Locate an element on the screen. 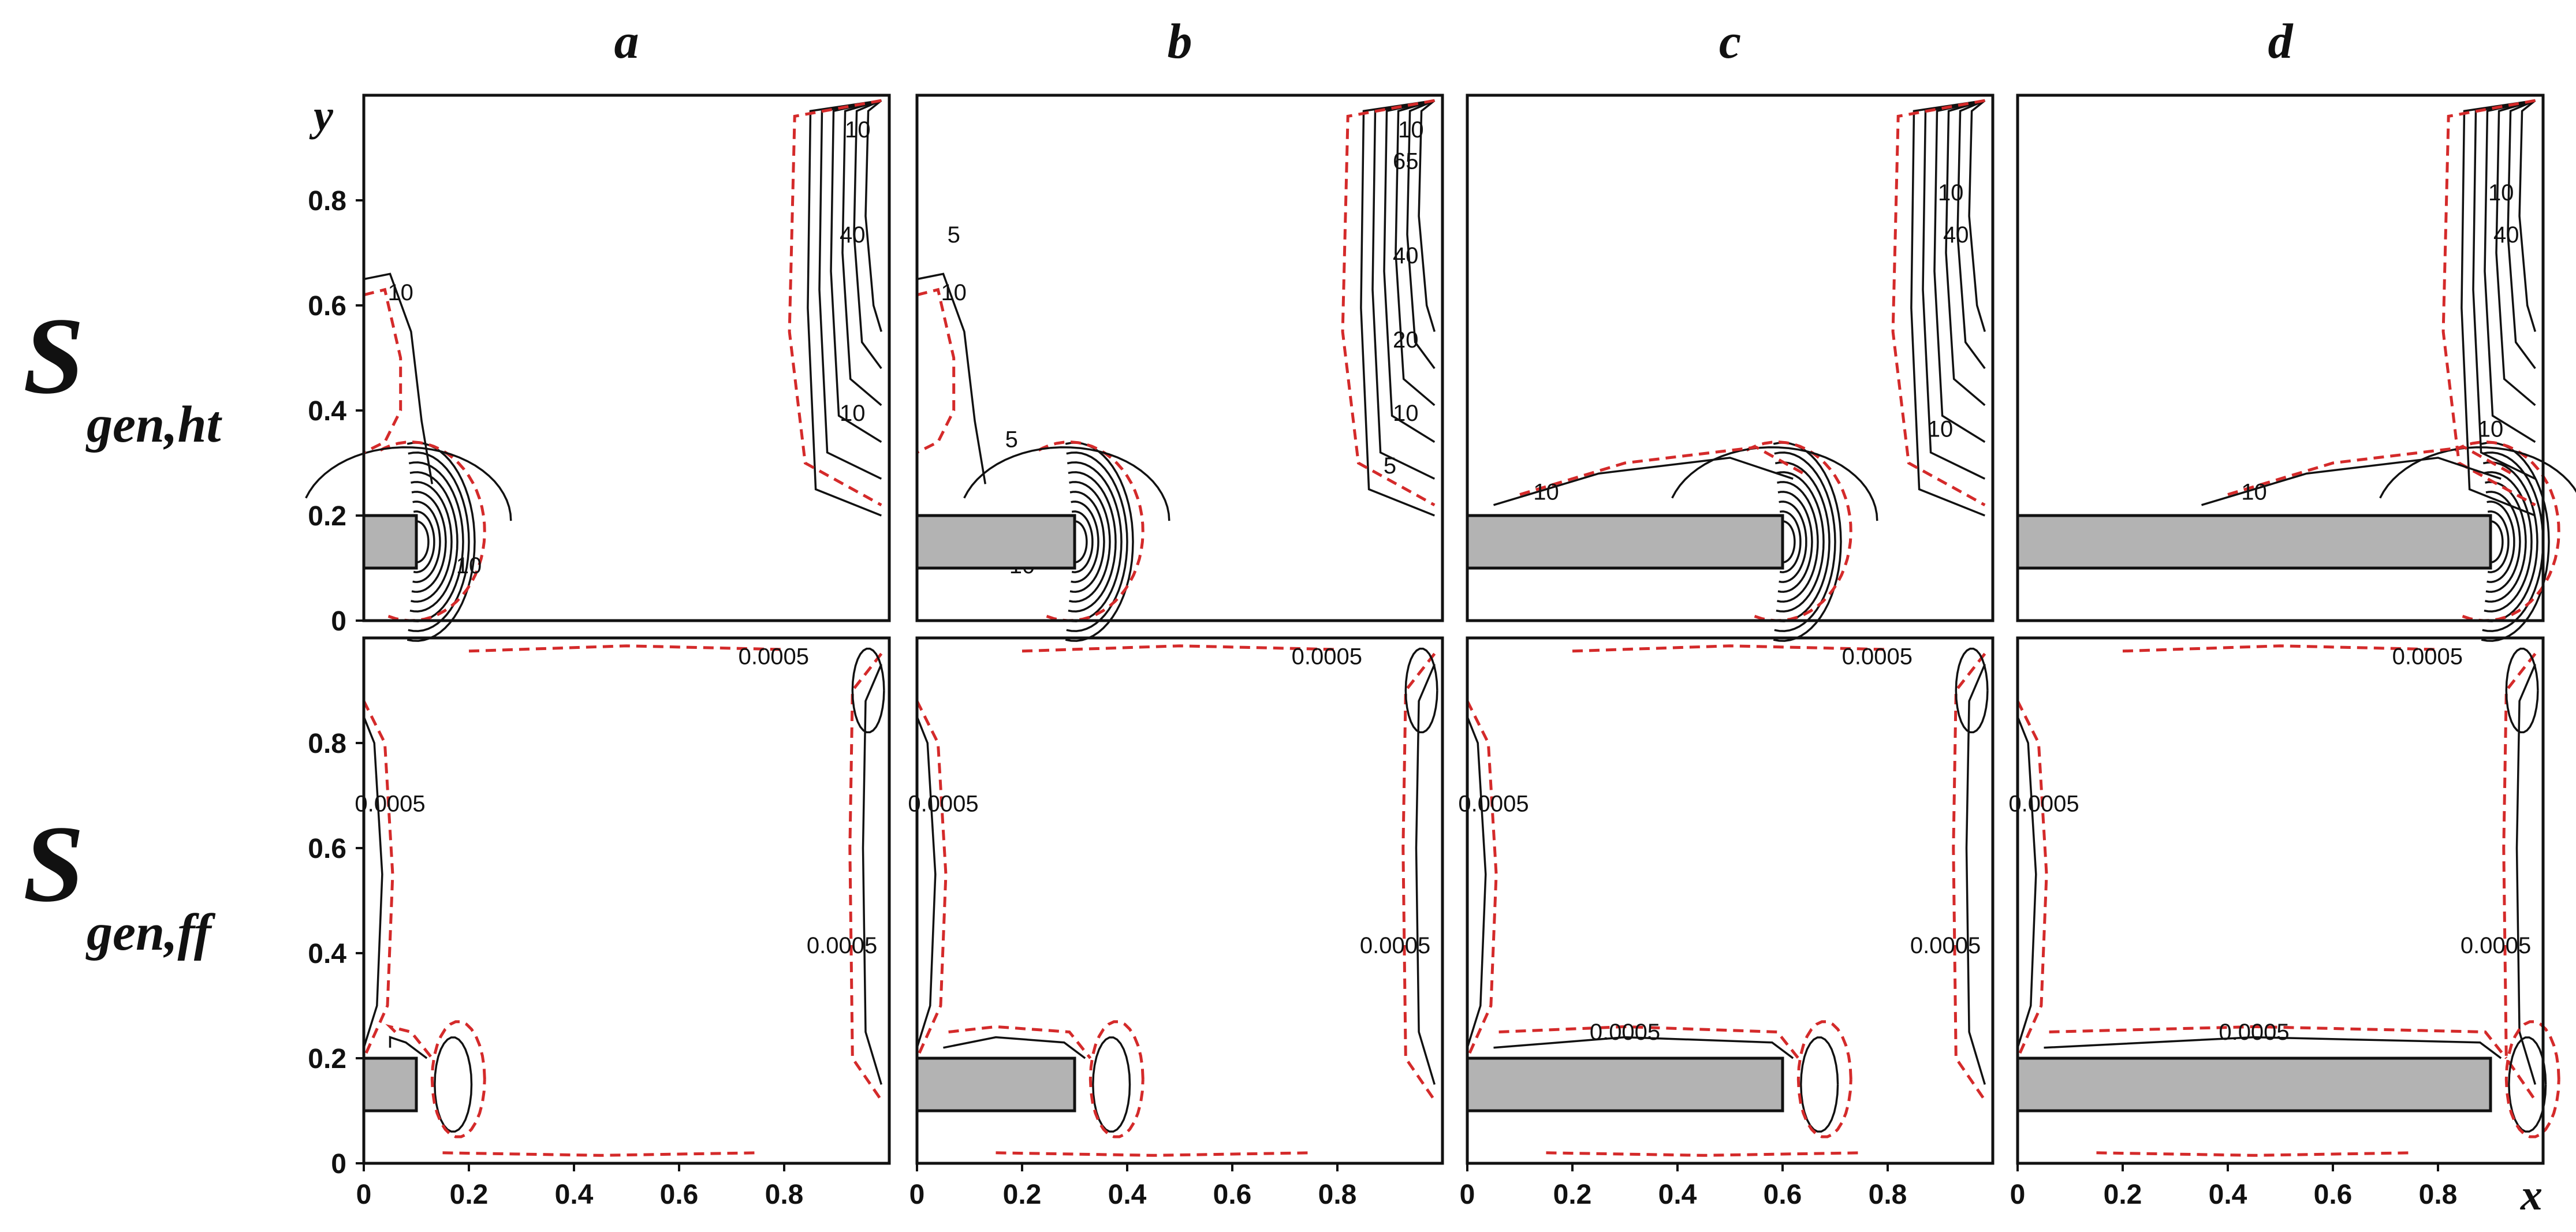  isolines: 0.0005 0.0005 0.0005 0.0005 is located at coordinates (1724, 900).